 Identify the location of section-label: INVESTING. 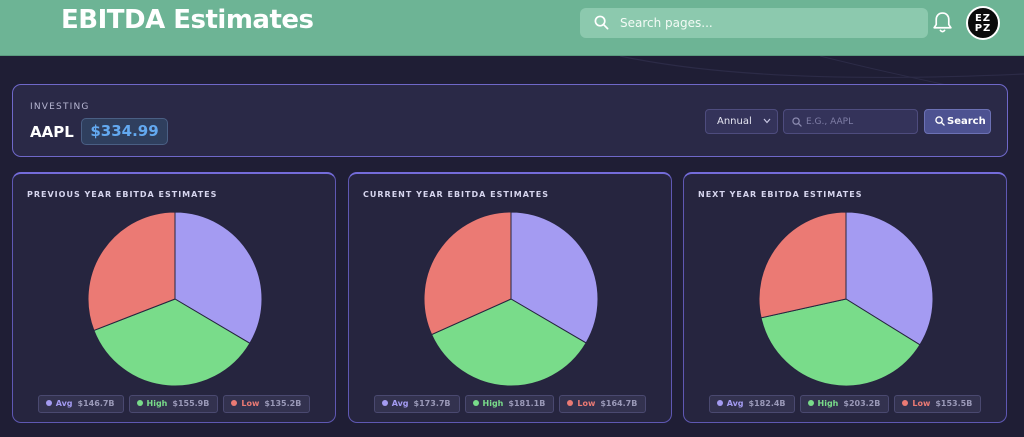
(60, 107).